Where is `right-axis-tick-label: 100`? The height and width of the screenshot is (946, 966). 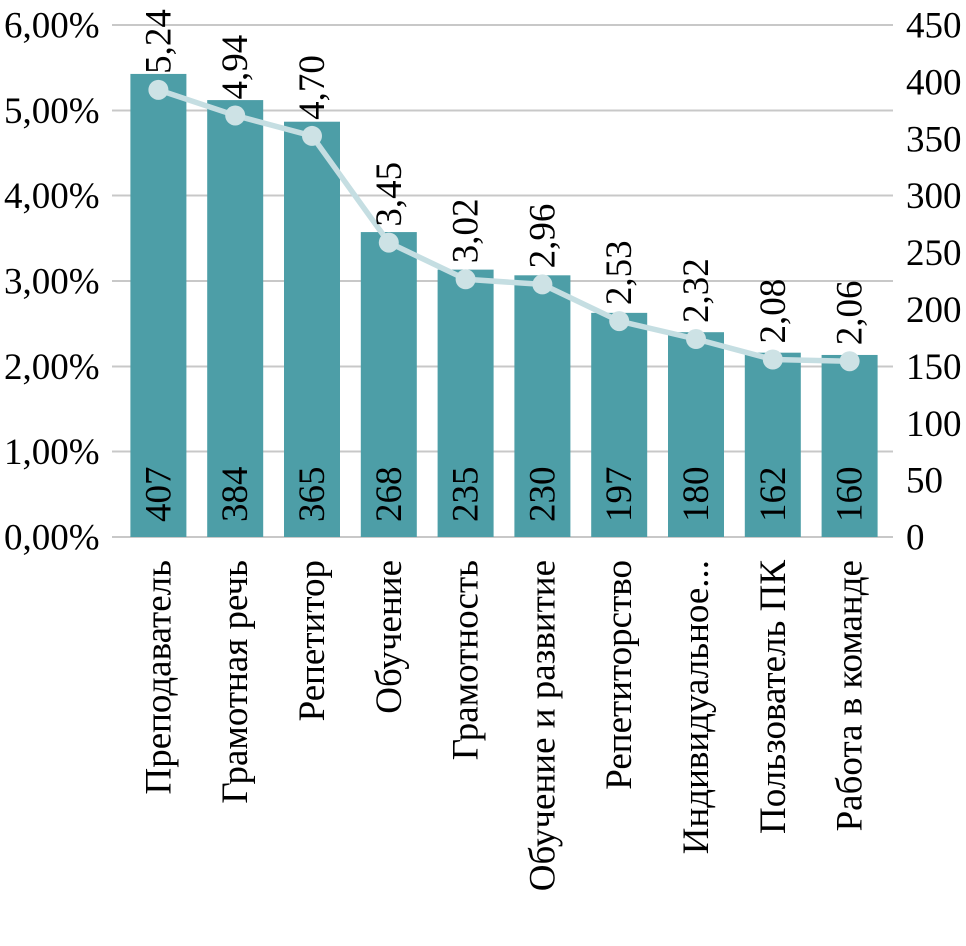
right-axis-tick-label: 100 is located at coordinates (934, 424).